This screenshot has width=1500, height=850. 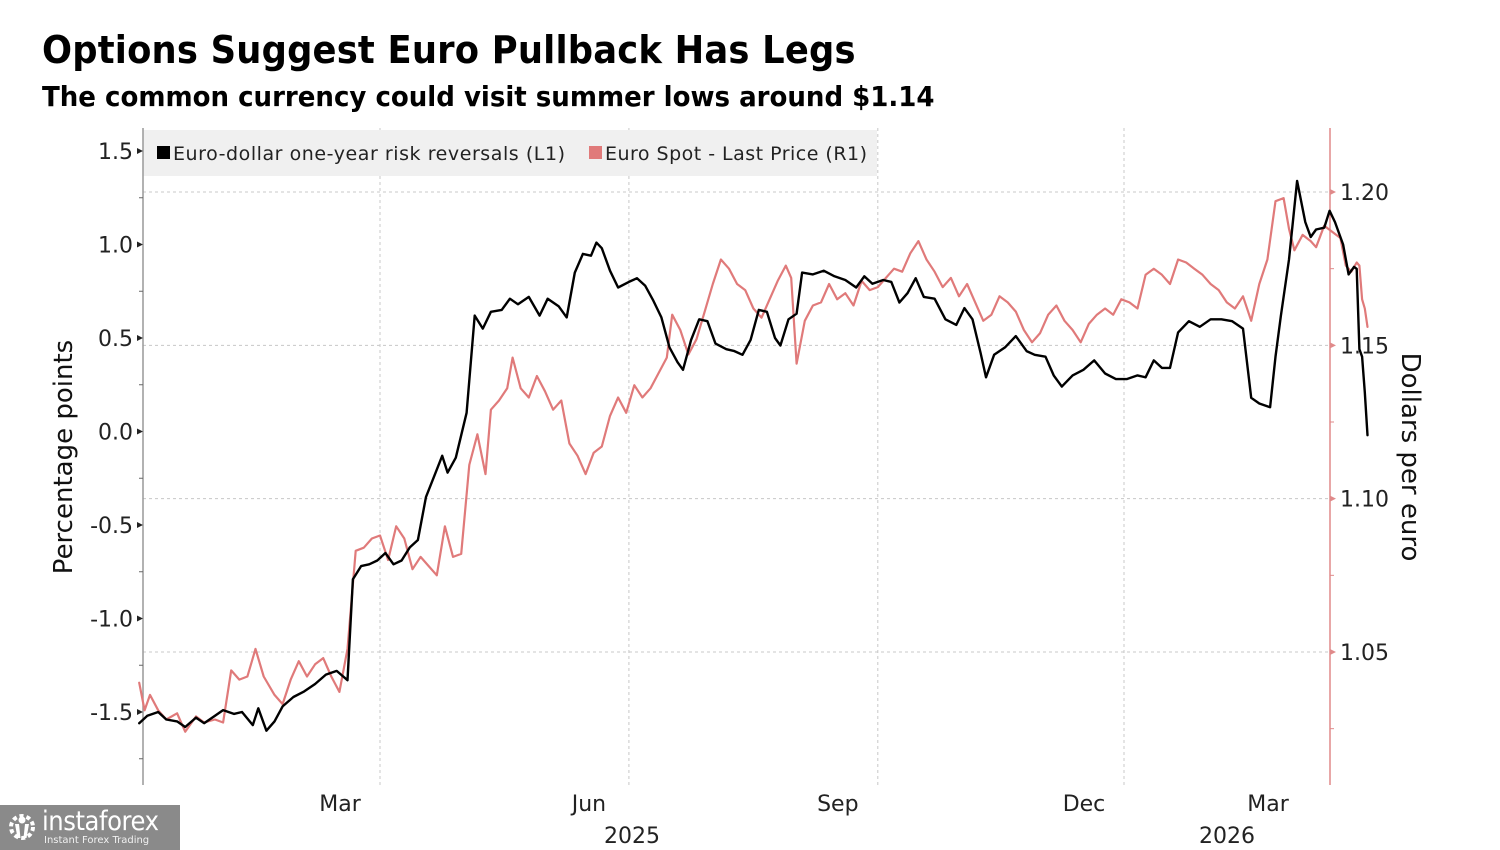 I want to click on legend-background, so click(x=510, y=153).